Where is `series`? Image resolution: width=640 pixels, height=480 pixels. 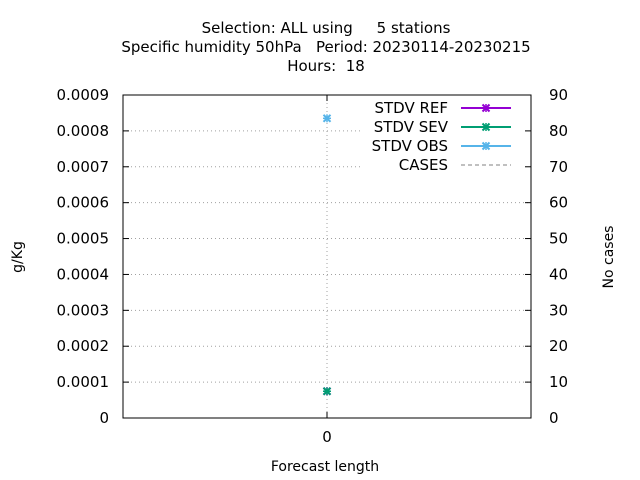
series is located at coordinates (327, 255).